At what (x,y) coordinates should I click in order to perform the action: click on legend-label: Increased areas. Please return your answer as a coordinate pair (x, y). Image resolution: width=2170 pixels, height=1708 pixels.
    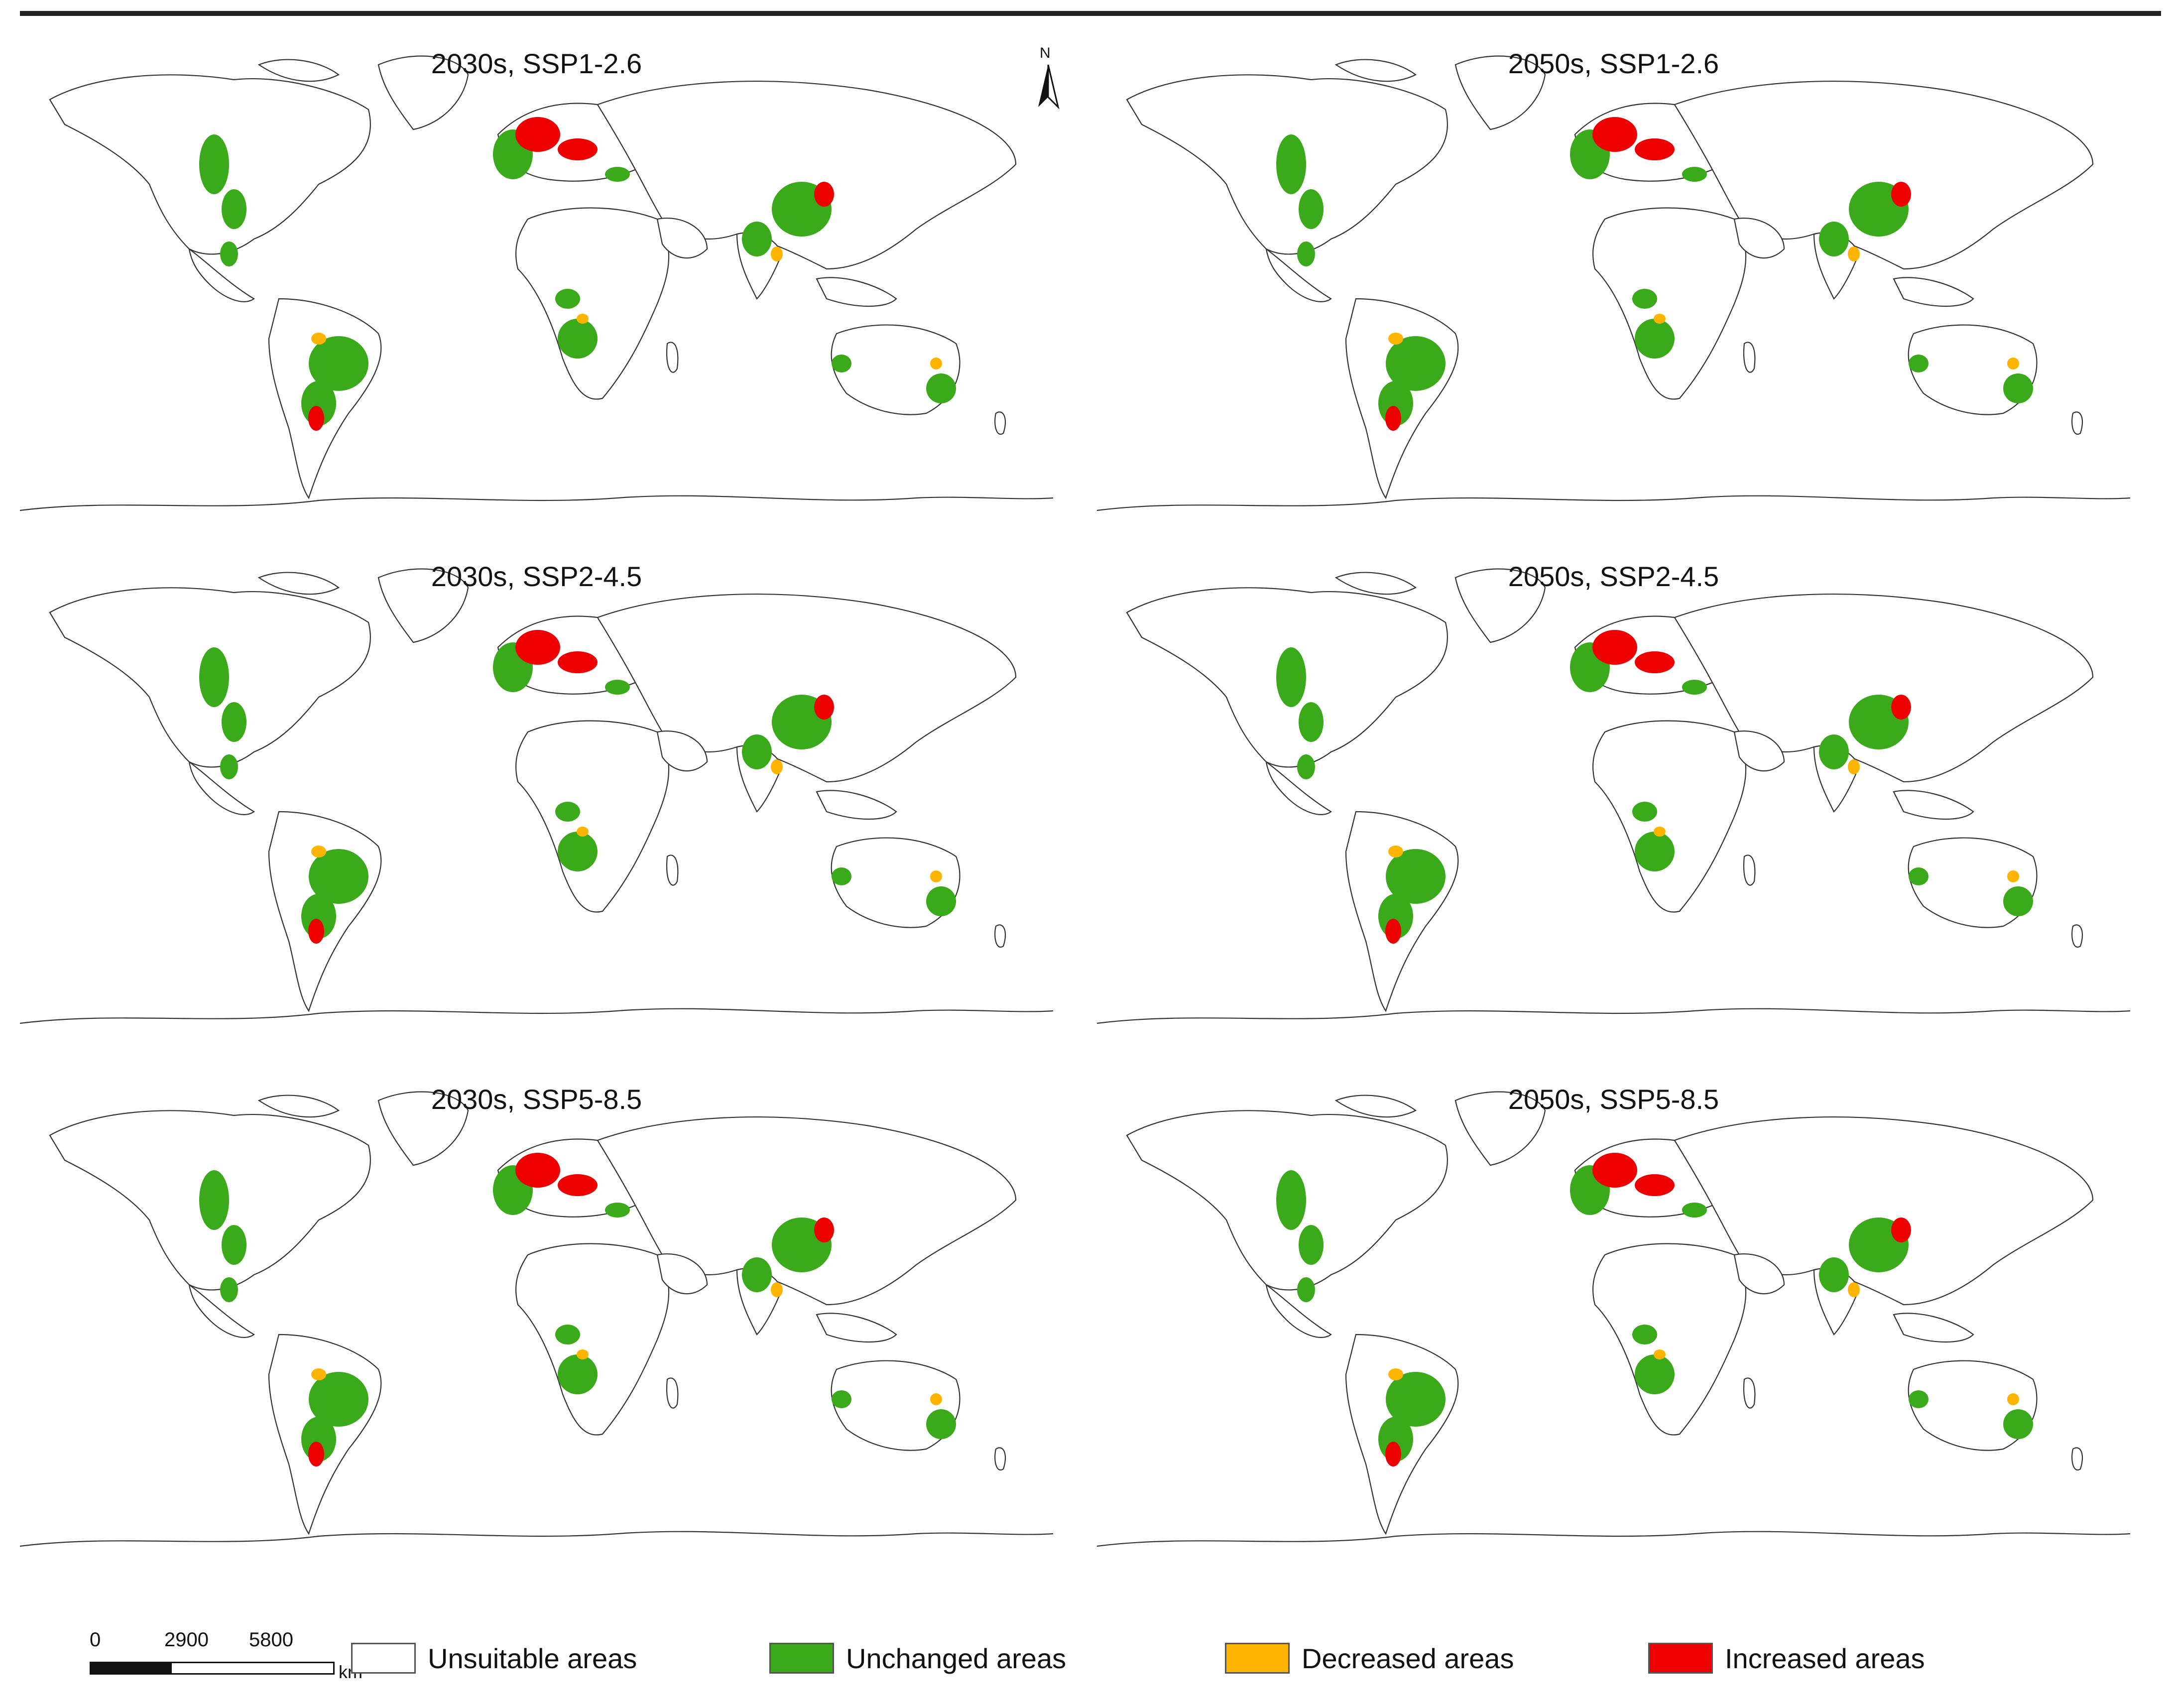
    Looking at the image, I should click on (1825, 1658).